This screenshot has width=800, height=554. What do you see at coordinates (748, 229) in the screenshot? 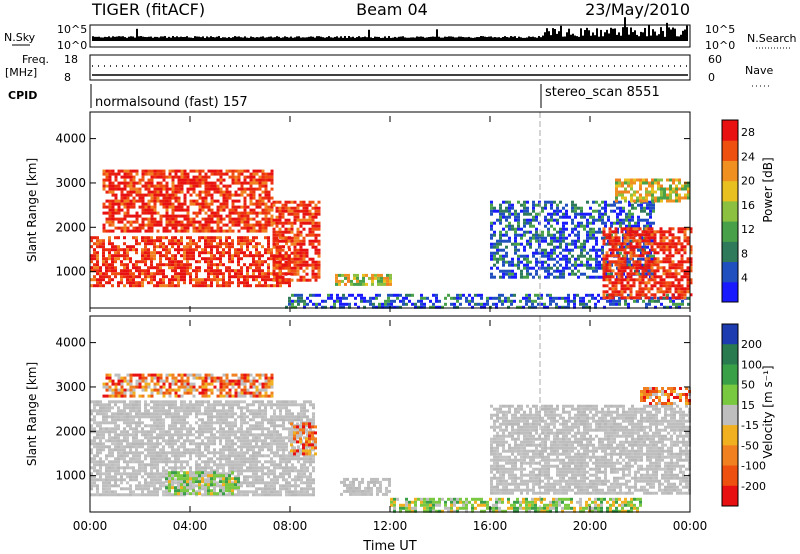
I see `power-colorbar-tick: 12` at bounding box center [748, 229].